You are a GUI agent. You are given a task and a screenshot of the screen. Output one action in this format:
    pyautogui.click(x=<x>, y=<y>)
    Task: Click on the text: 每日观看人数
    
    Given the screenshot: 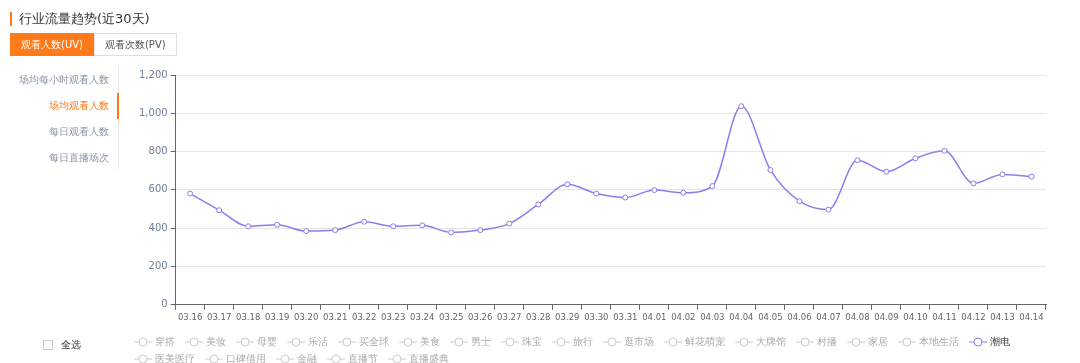 What is the action you would take?
    pyautogui.click(x=79, y=131)
    